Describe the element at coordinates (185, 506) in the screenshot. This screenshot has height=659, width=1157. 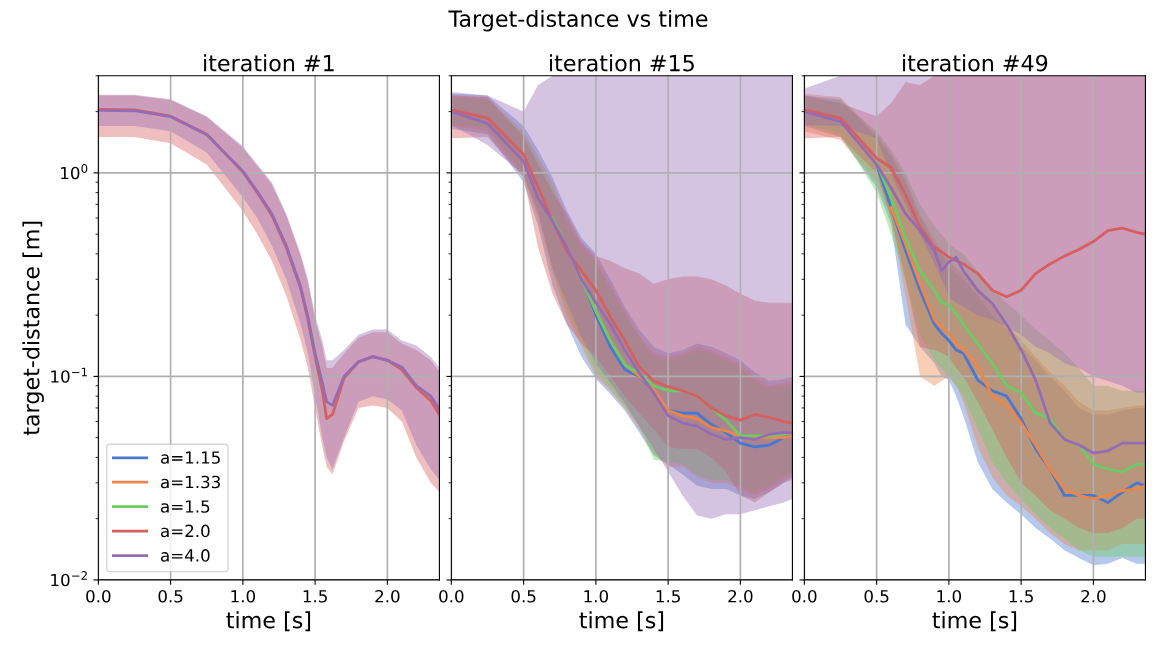
I see `legend-label: a=1.5` at that location.